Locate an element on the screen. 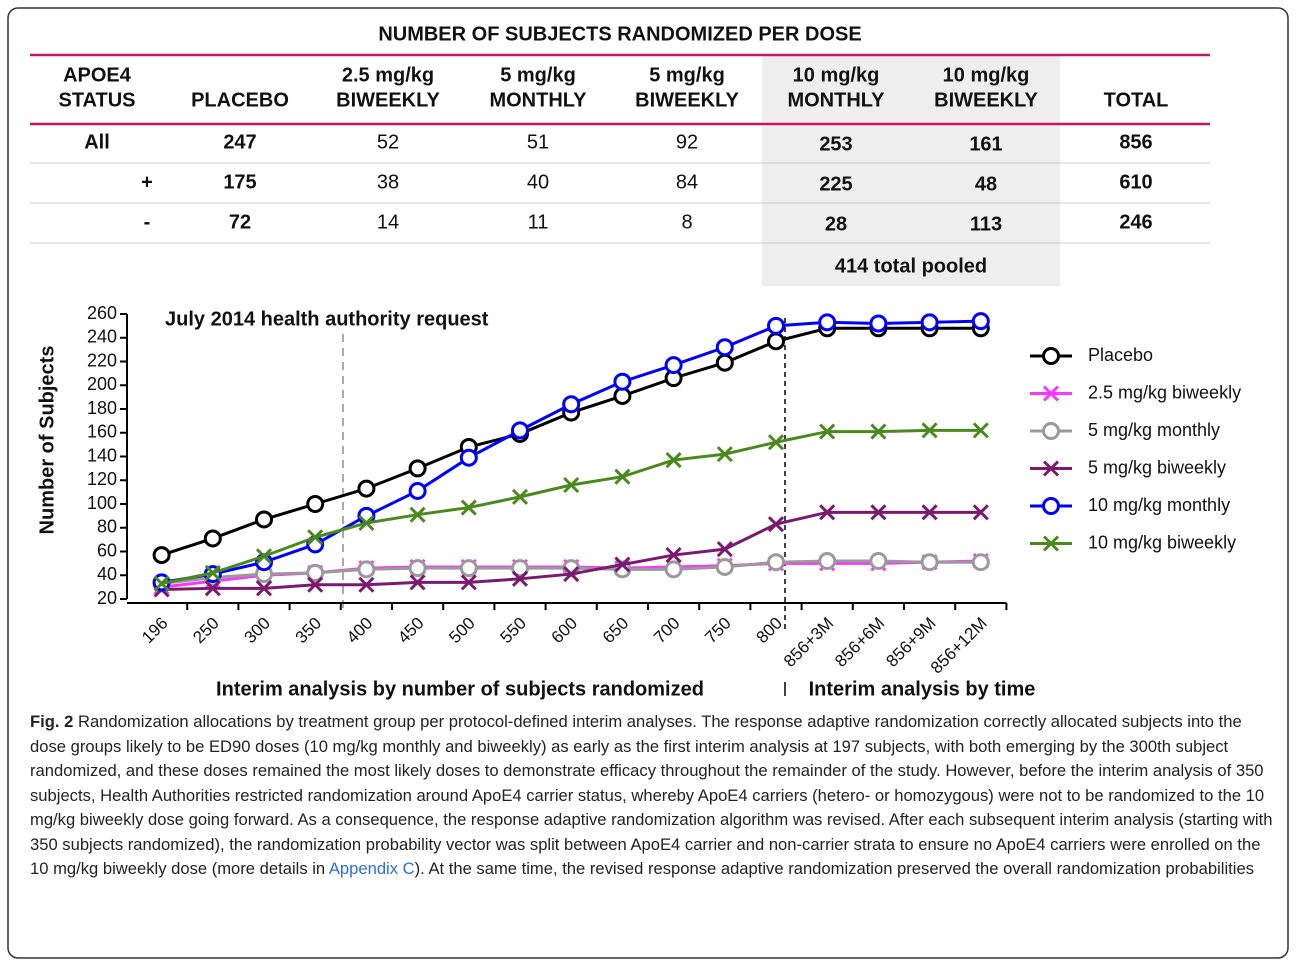  table-cell: 856 is located at coordinates (1135, 142).